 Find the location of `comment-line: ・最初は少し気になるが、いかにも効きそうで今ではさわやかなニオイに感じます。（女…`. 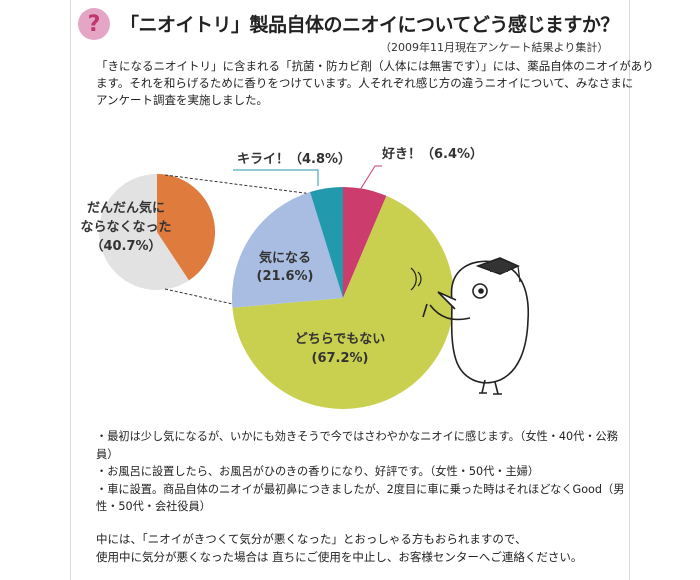

comment-line: ・最初は少し気になるが、いかにも効きそうで今ではさわやかなニオイに感じます。（女… is located at coordinates (357, 436).